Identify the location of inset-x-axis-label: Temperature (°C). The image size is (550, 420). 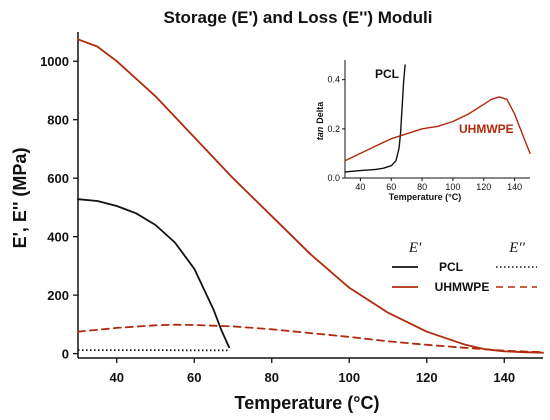
(425, 197).